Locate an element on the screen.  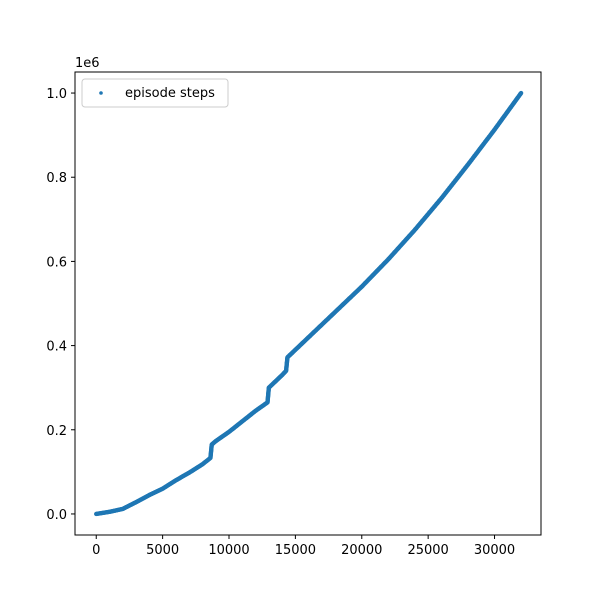
legend-box is located at coordinates (155, 93).